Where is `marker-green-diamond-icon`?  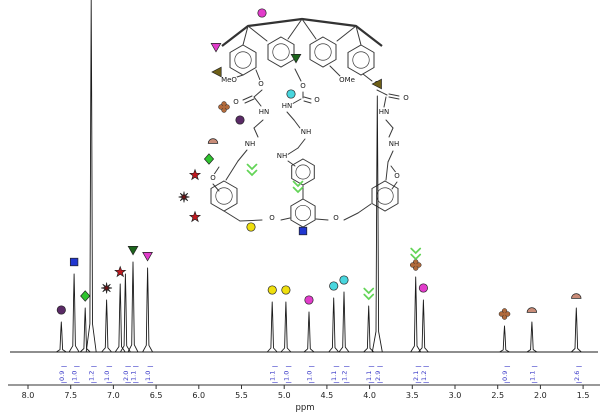
marker-green-diamond-icon is located at coordinates (85, 296).